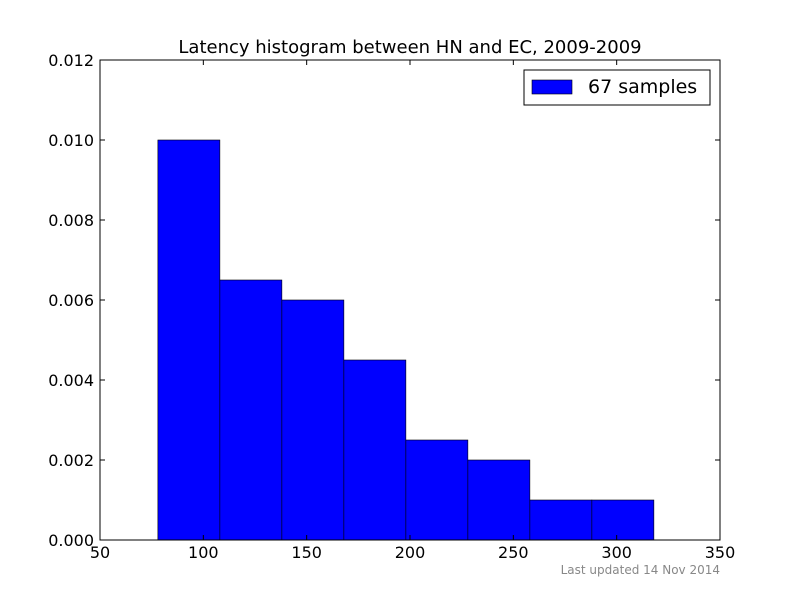 Image resolution: width=800 pixels, height=600 pixels. I want to click on footer-note: Last updated 14 Nov 2014, so click(640, 570).